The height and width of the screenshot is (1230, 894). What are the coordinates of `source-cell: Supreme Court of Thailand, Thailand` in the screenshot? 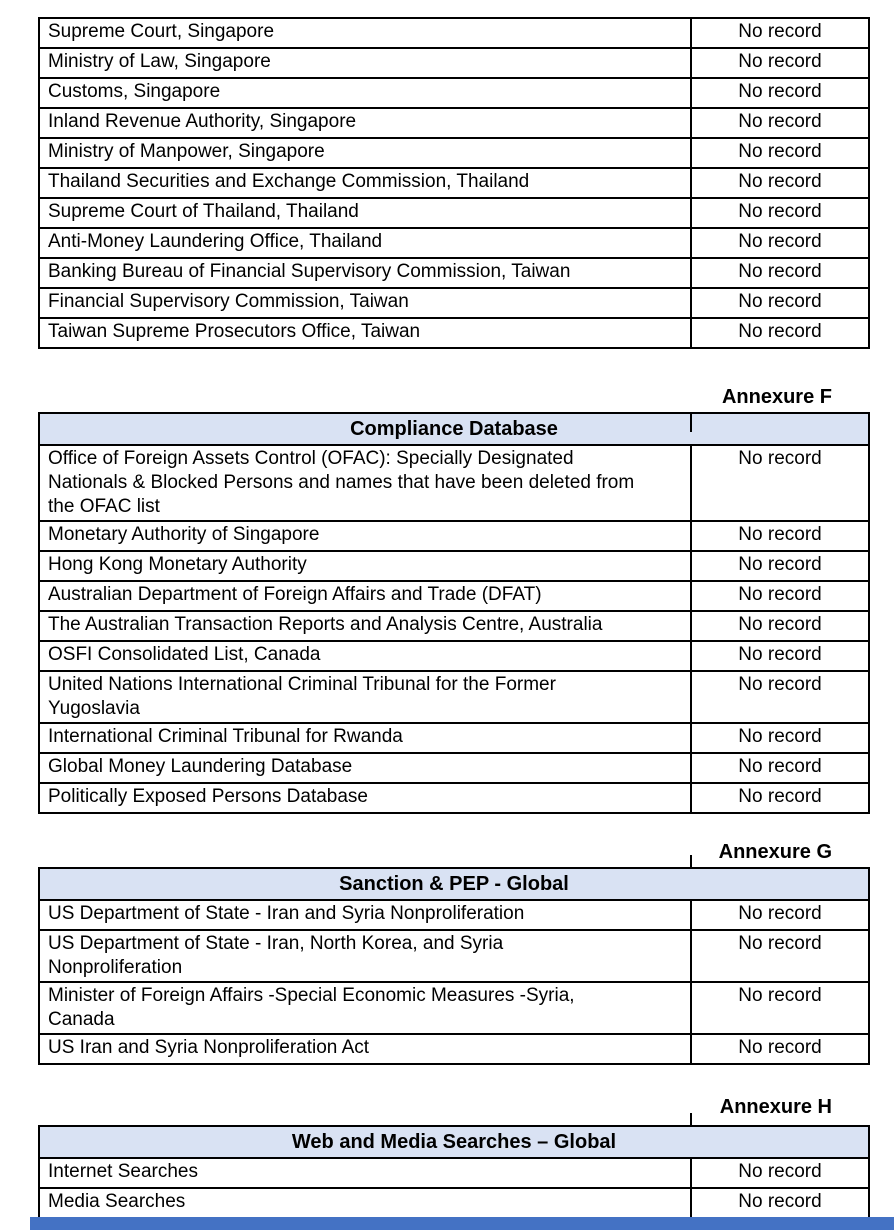 It's located at (365, 213).